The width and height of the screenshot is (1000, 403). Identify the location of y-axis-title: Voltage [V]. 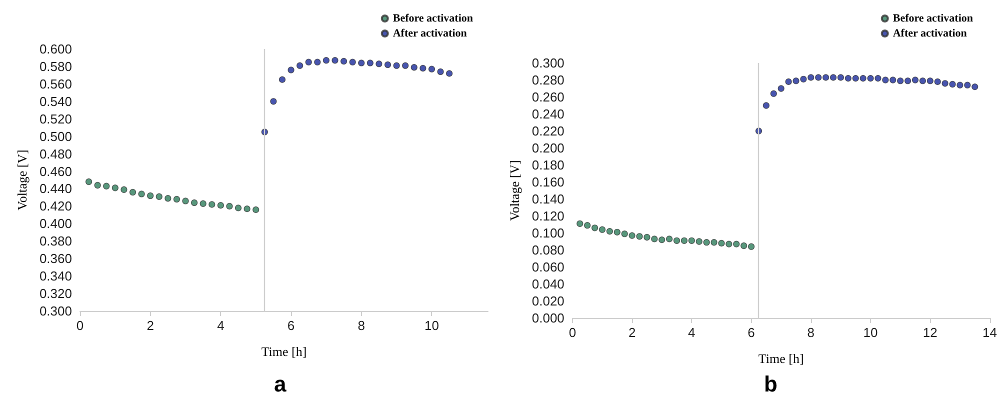
(22, 180).